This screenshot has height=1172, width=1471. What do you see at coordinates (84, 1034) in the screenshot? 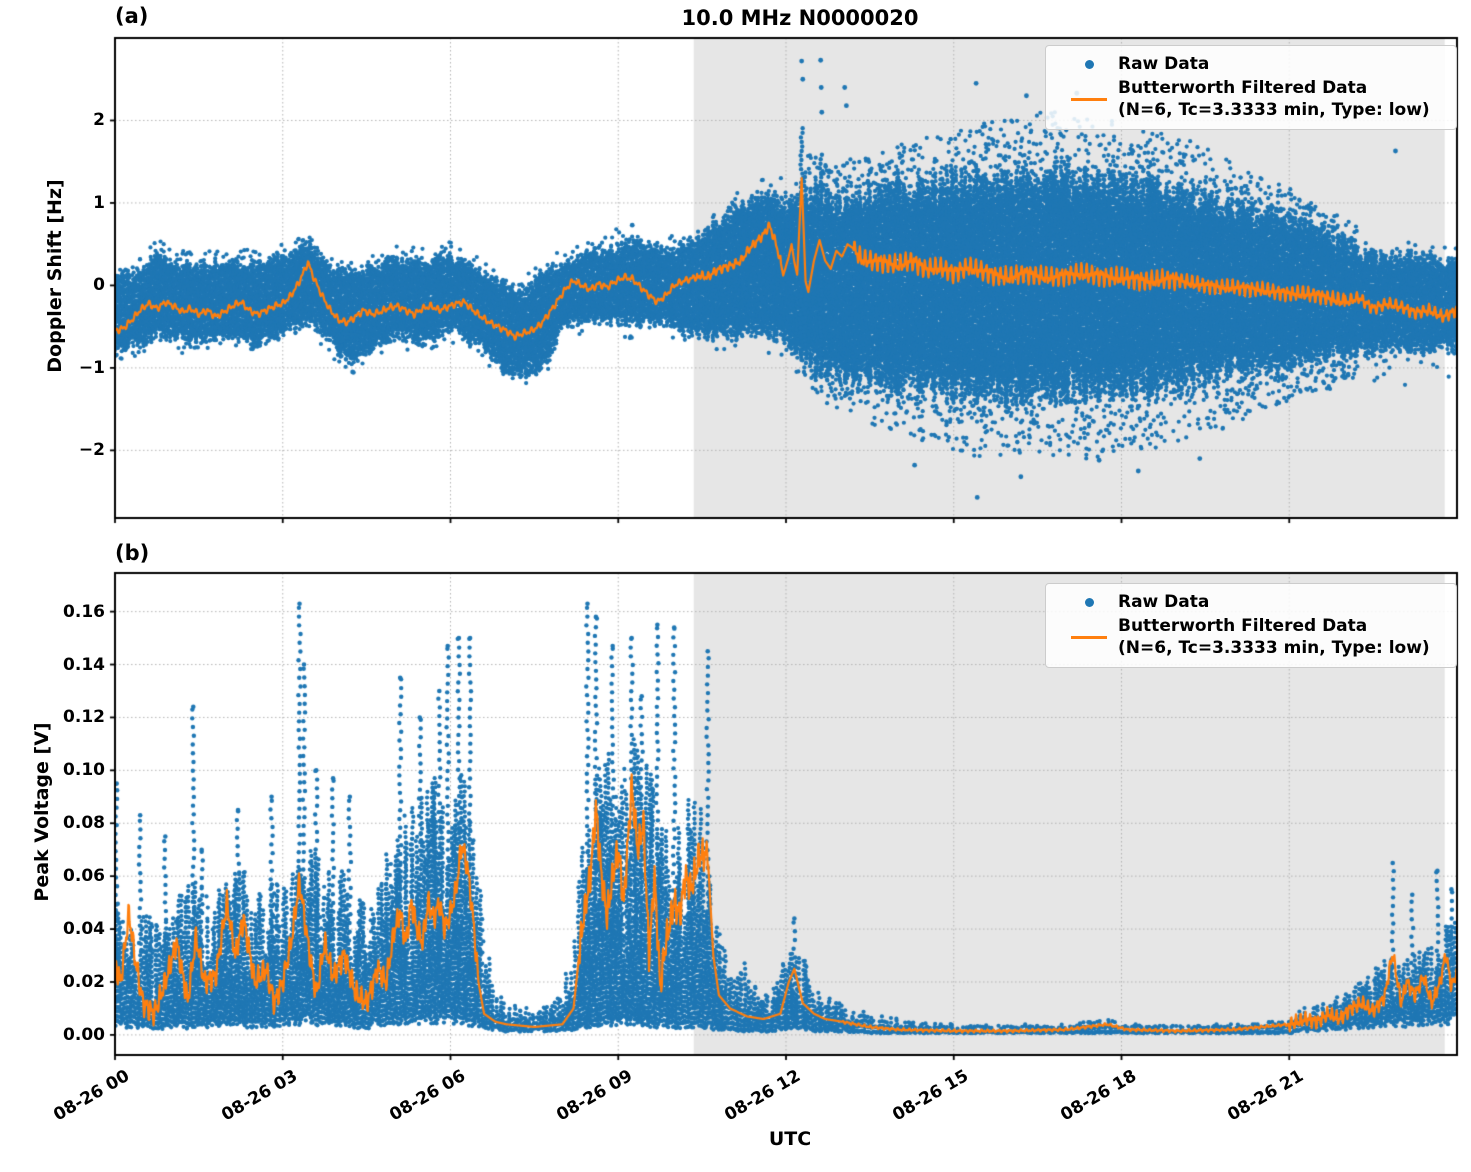
I see `y-tick-label-b: 0.00` at bounding box center [84, 1034].